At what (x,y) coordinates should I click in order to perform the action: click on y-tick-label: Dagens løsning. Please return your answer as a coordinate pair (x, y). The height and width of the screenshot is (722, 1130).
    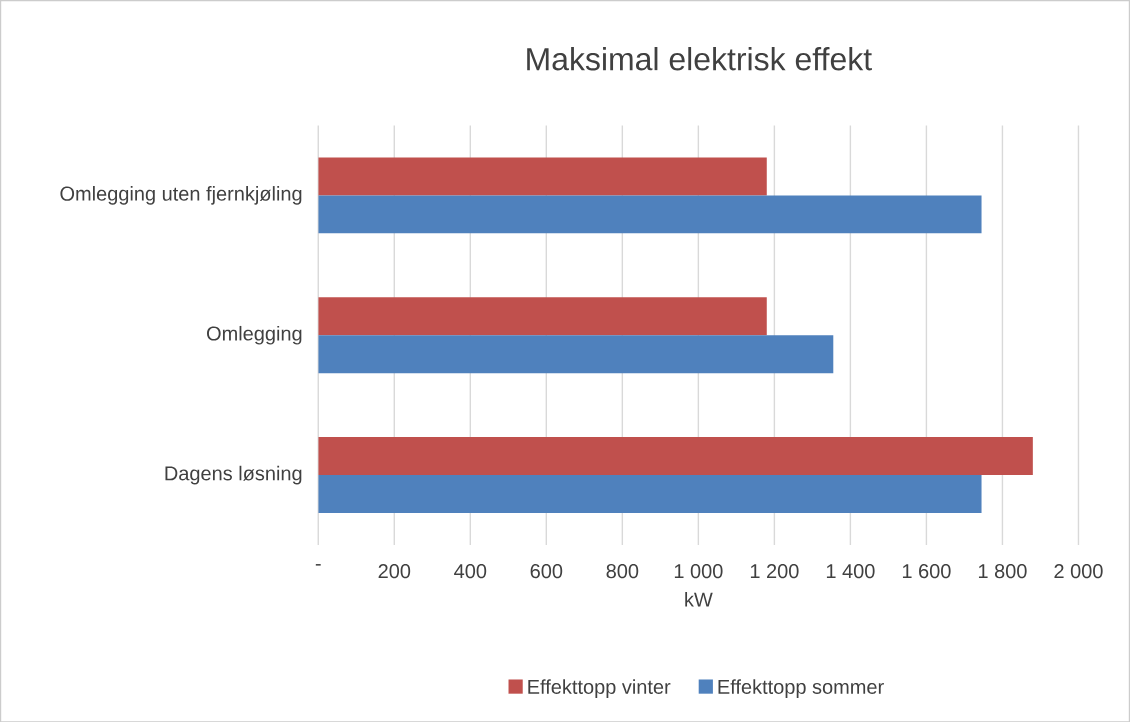
    Looking at the image, I should click on (233, 475).